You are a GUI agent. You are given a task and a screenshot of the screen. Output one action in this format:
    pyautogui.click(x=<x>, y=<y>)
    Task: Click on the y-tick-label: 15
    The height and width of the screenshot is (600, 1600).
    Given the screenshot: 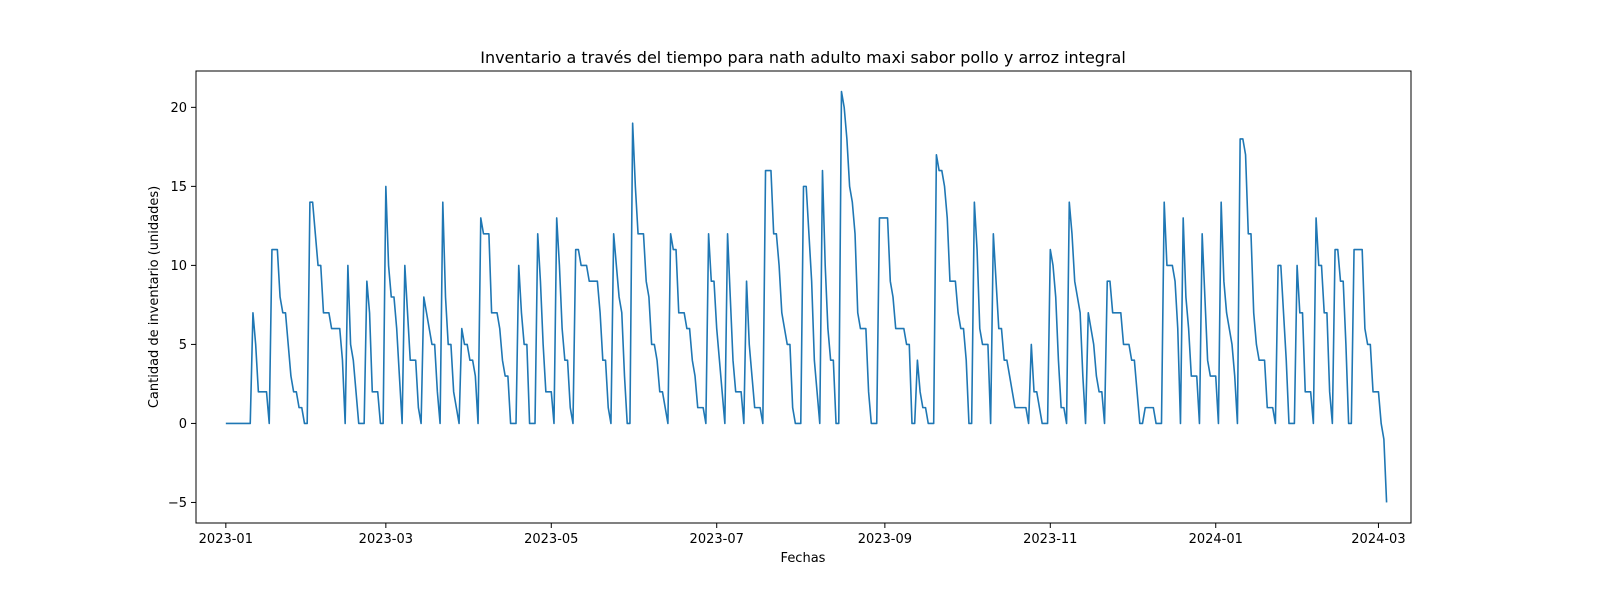 What is the action you would take?
    pyautogui.click(x=178, y=187)
    